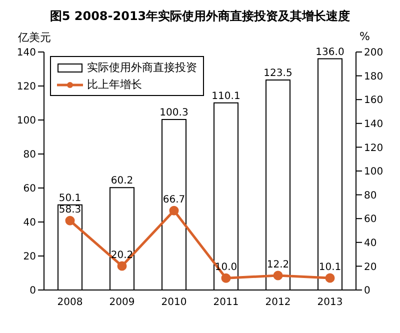 The height and width of the screenshot is (333, 400). Describe the element at coordinates (370, 196) in the screenshot. I see `y2-tick-label: 80` at that location.